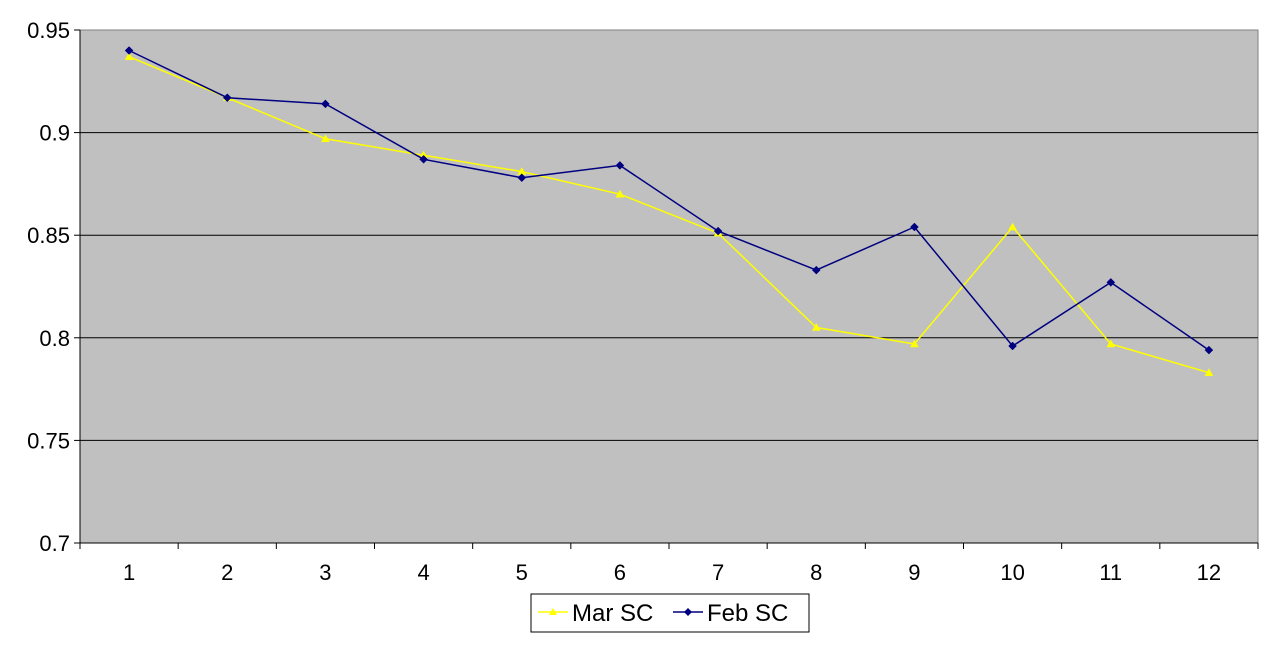 This screenshot has width=1275, height=645. I want to click on legend: Mar SC Feb SC, so click(670, 613).